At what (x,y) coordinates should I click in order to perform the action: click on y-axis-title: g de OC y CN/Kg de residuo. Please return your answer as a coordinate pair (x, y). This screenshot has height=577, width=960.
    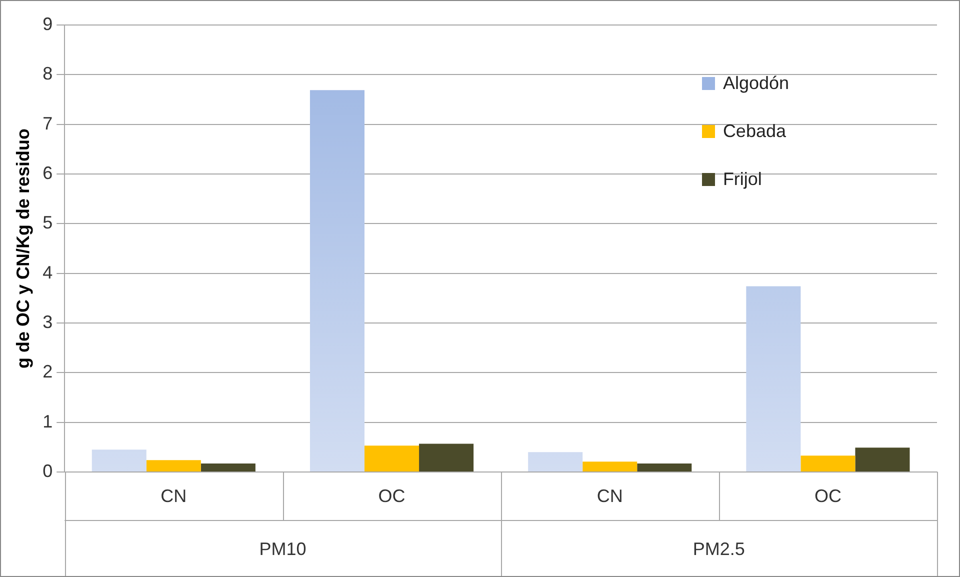
    Looking at the image, I should click on (22, 248).